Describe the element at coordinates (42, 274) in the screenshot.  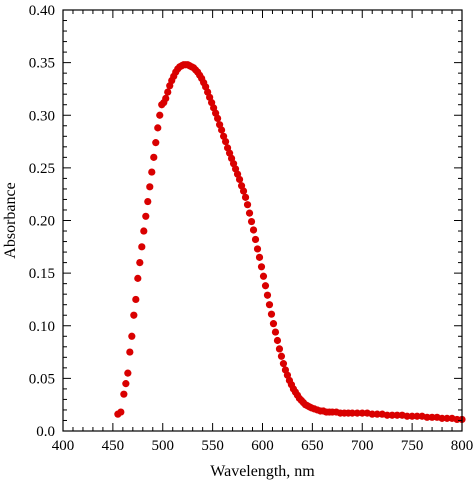
I see `y-tick-label: 0.15` at that location.